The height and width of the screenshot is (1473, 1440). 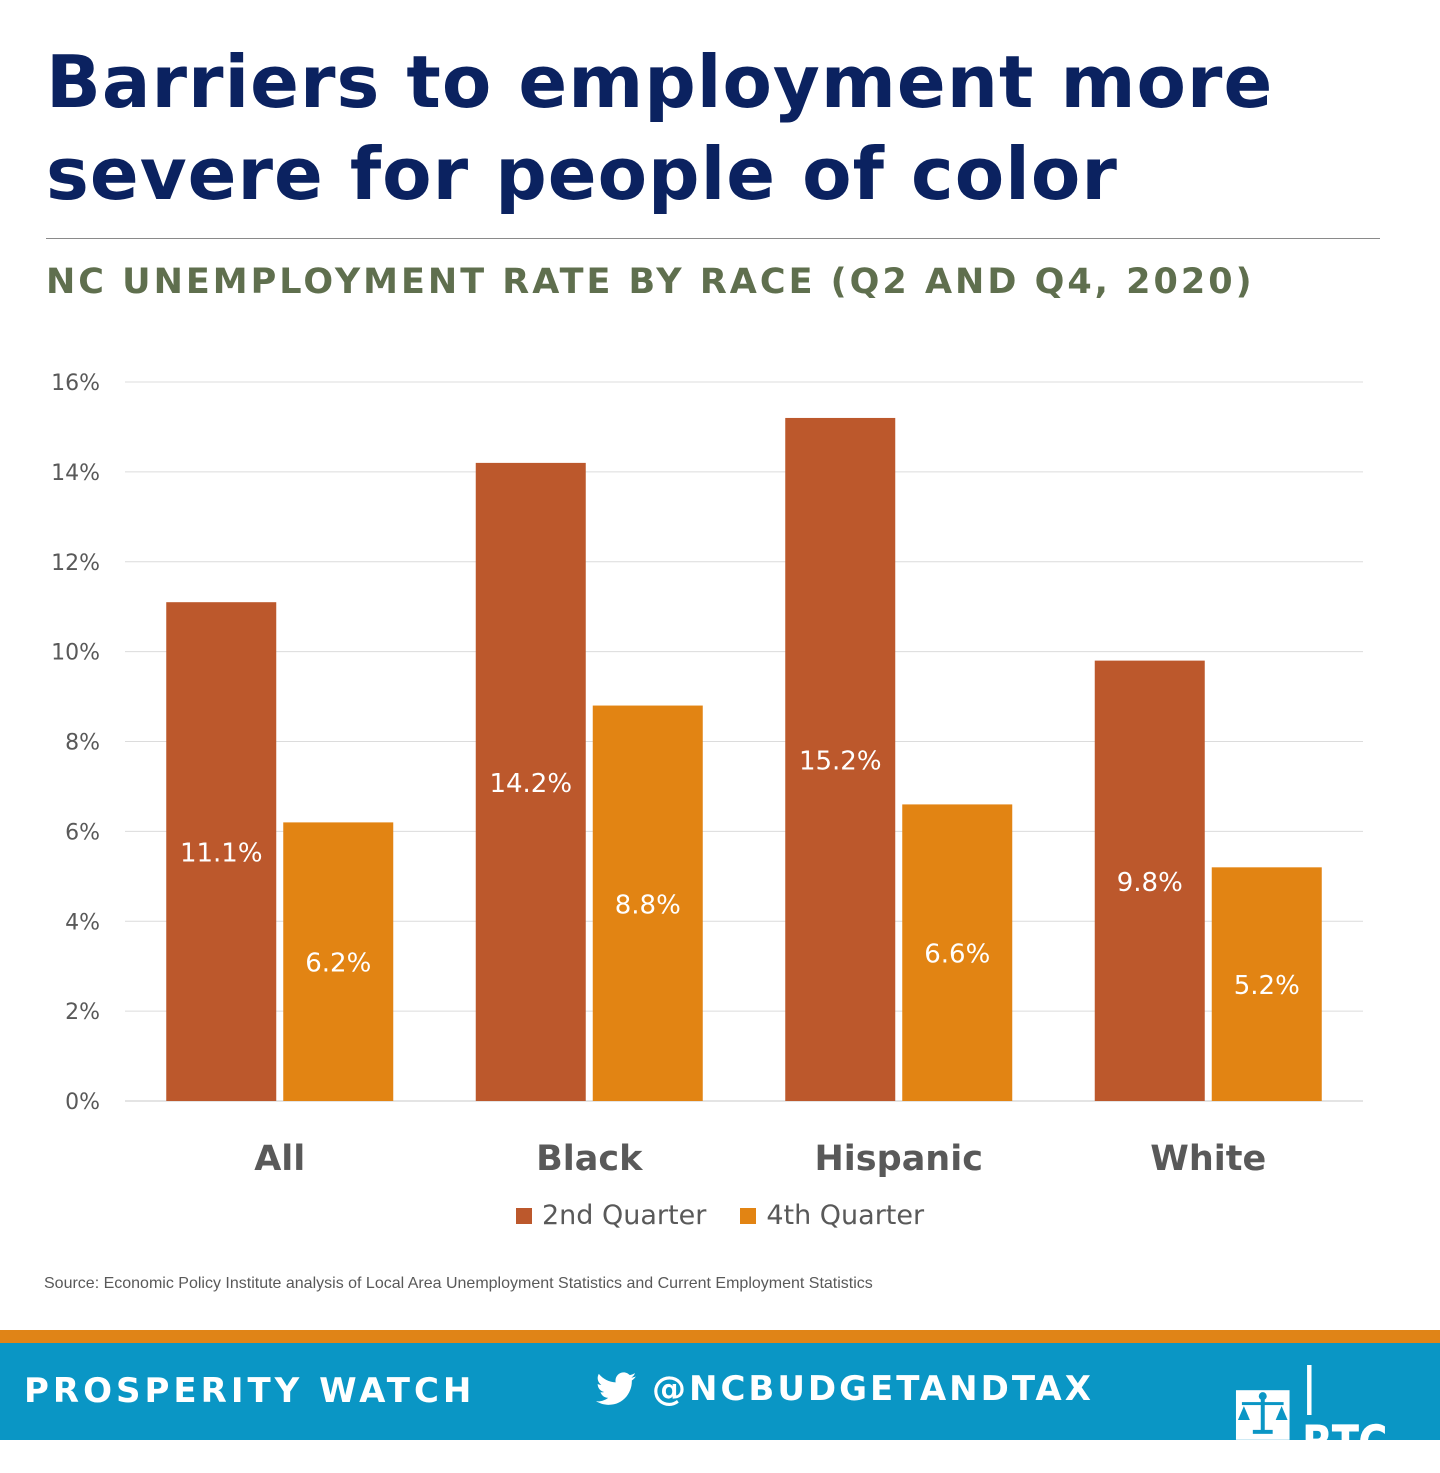 What do you see at coordinates (82, 743) in the screenshot?
I see `y-tick-label: 8%` at bounding box center [82, 743].